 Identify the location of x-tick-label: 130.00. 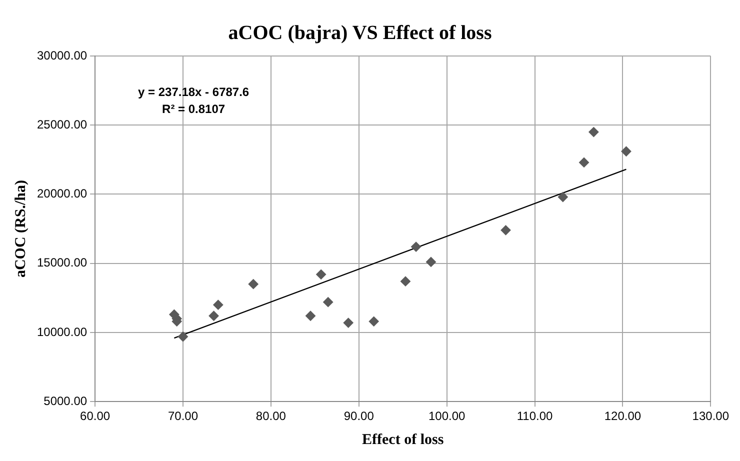
(711, 416).